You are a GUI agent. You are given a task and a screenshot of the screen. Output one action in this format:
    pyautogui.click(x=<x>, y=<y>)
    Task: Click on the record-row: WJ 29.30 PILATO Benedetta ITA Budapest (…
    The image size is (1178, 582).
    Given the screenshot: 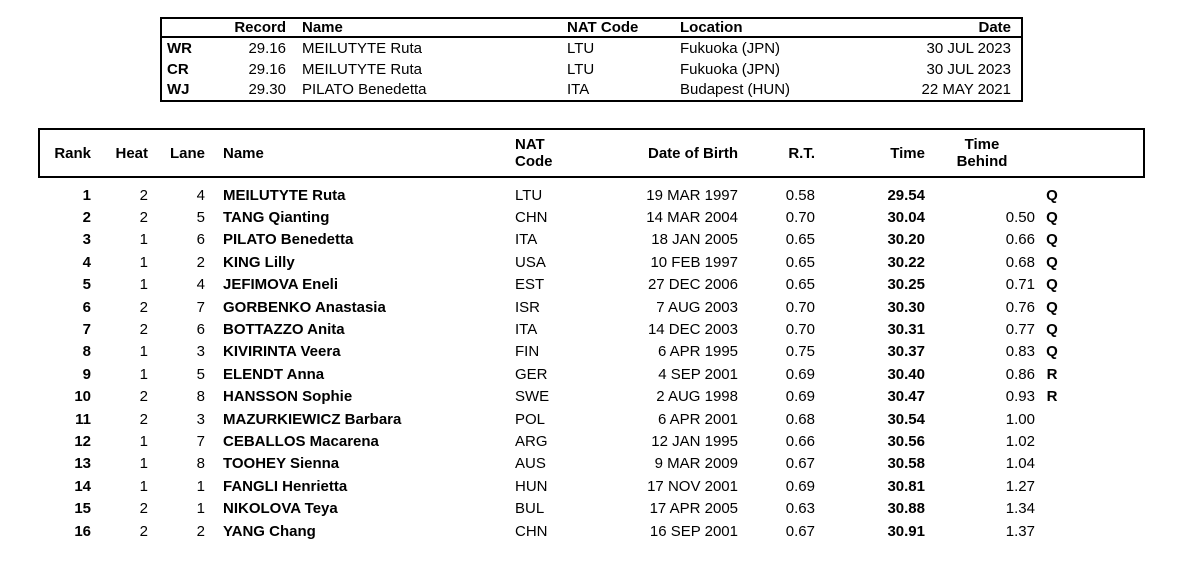 What is the action you would take?
    pyautogui.click(x=591, y=90)
    